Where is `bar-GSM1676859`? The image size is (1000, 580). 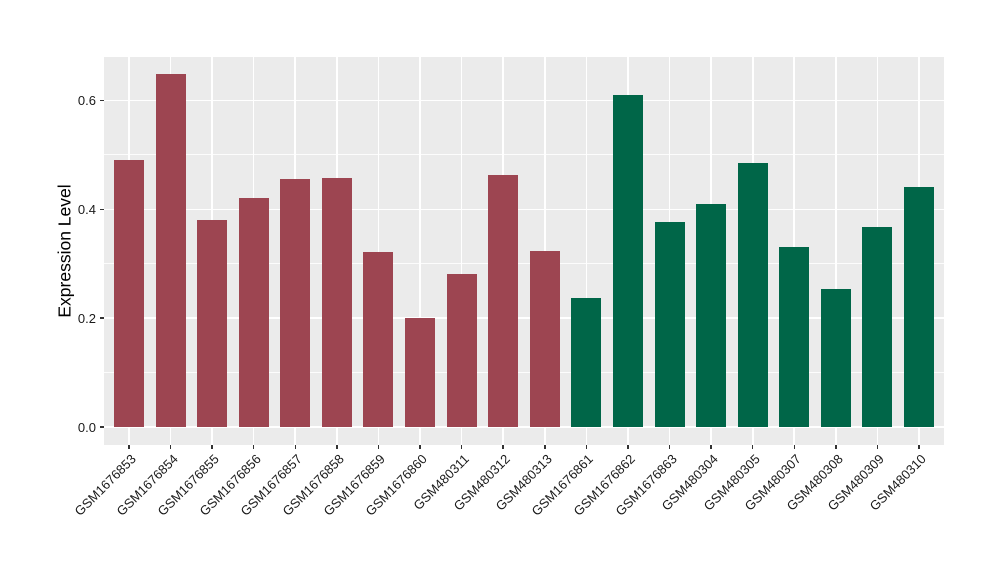 bar-GSM1676859 is located at coordinates (378, 339).